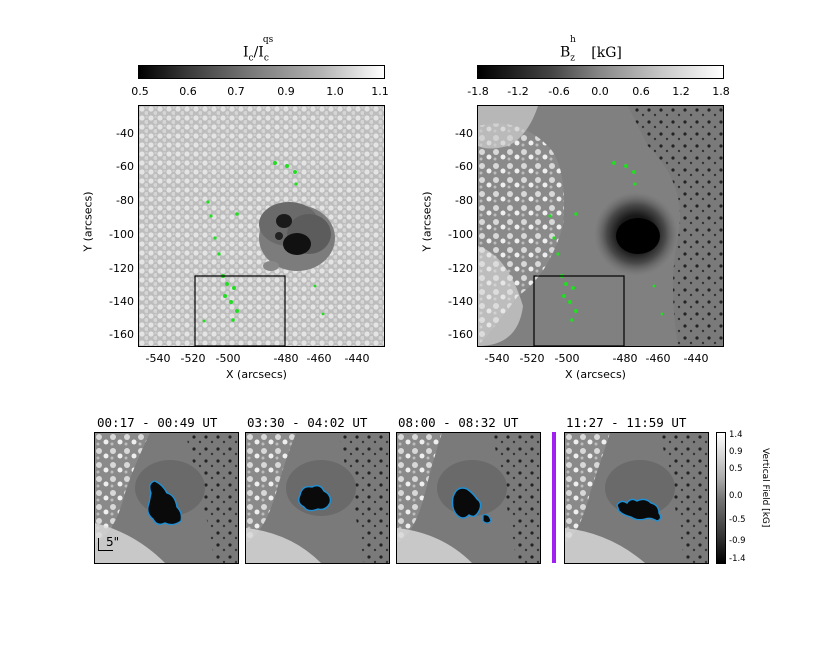  Describe the element at coordinates (559, 91) in the screenshot. I see `cbar-tick: -0.6` at that location.